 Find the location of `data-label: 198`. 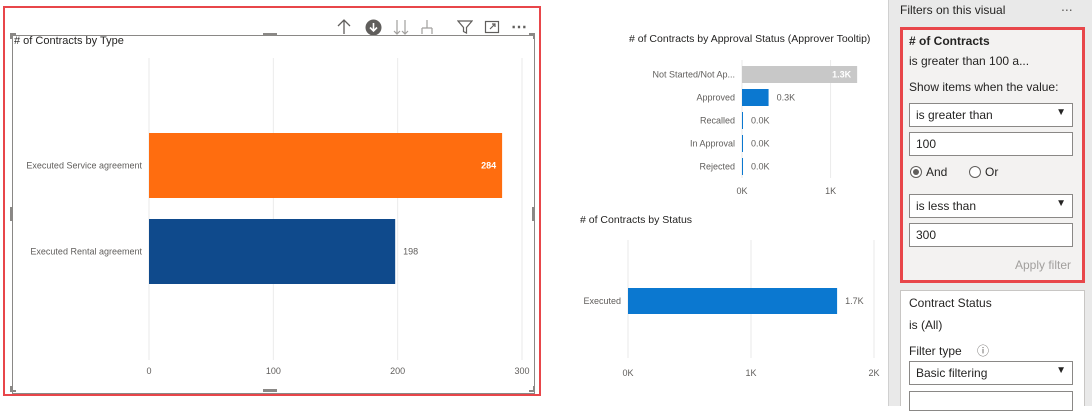

data-label: 198 is located at coordinates (410, 252).